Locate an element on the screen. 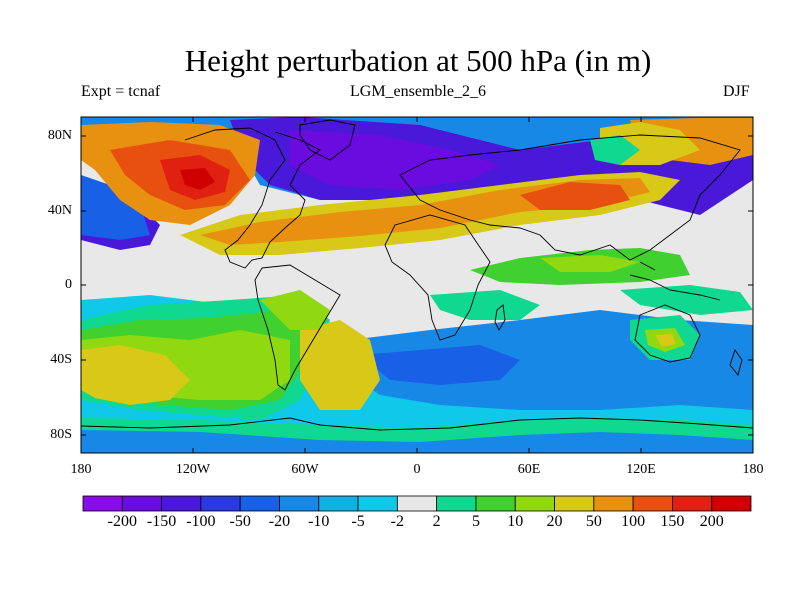 This screenshot has height=600, width=800. lat-label-equator: 0 is located at coordinates (68, 284).